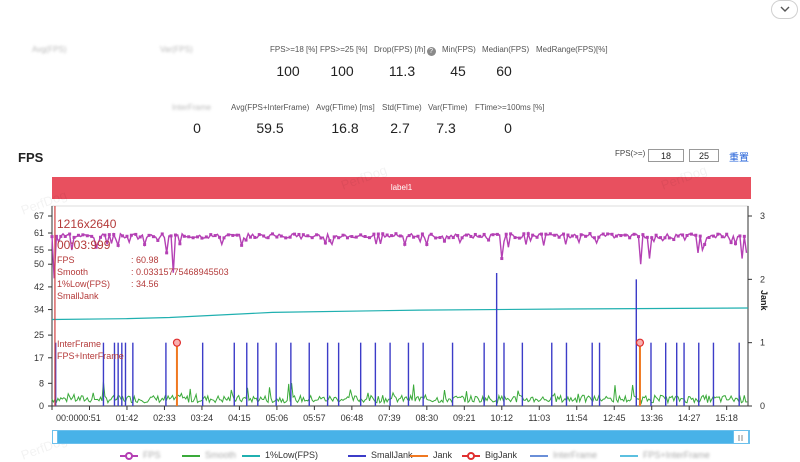  Describe the element at coordinates (401, 437) in the screenshot. I see `time-range-scrollbar` at that location.